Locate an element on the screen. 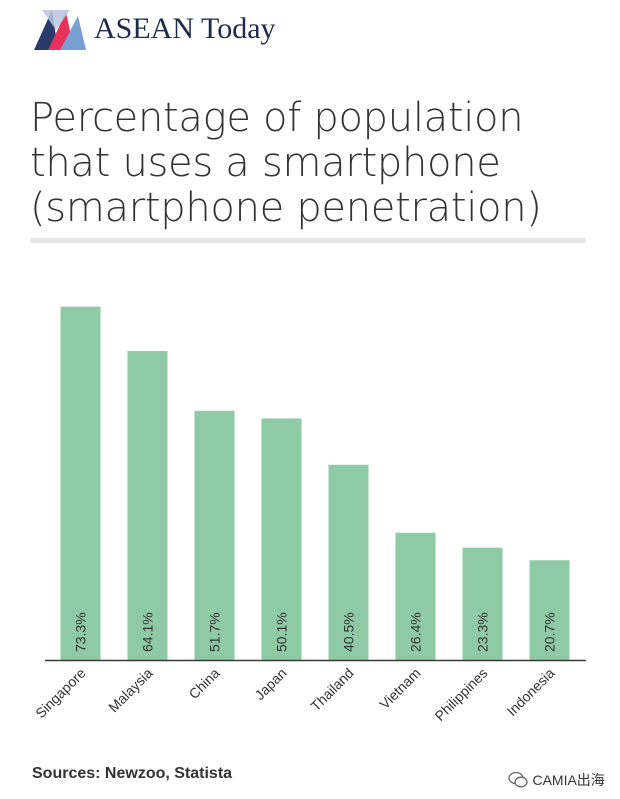 The height and width of the screenshot is (799, 620). bar-malaysia is located at coordinates (147, 505).